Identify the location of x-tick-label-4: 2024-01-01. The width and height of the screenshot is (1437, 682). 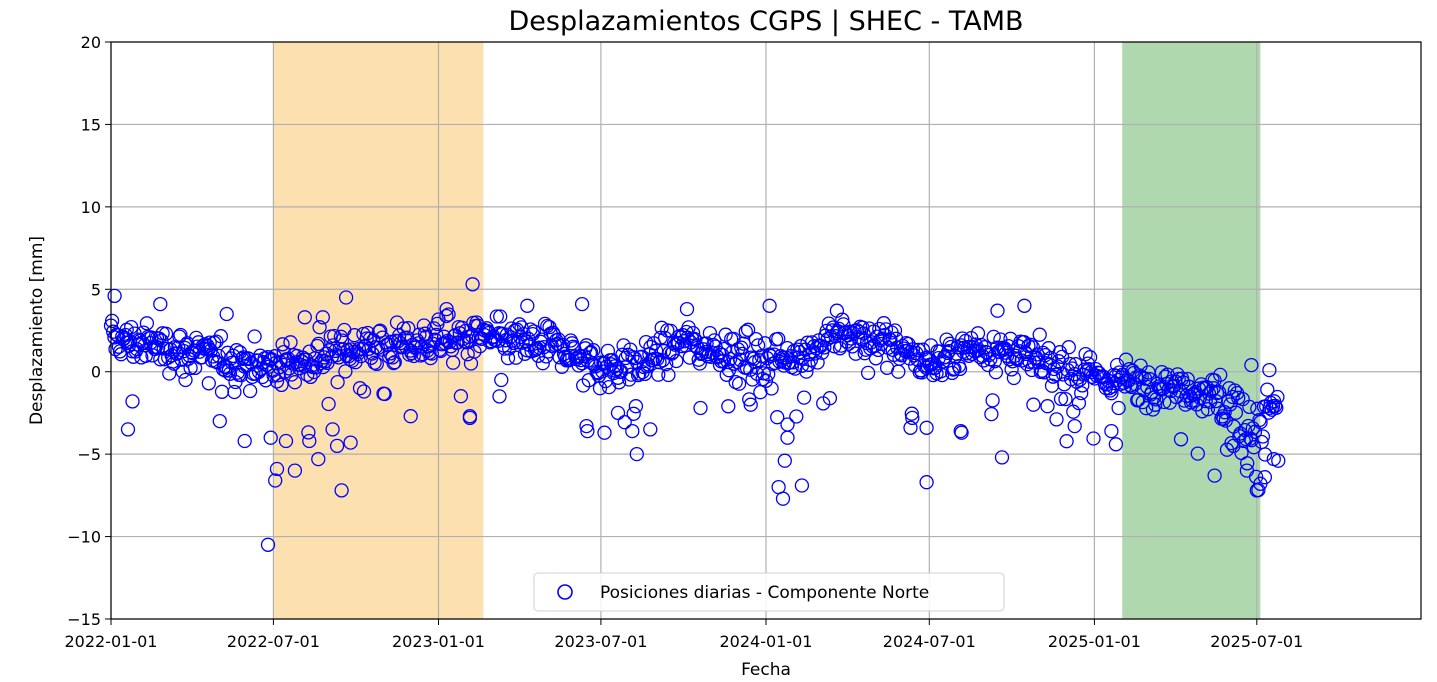
(766, 641).